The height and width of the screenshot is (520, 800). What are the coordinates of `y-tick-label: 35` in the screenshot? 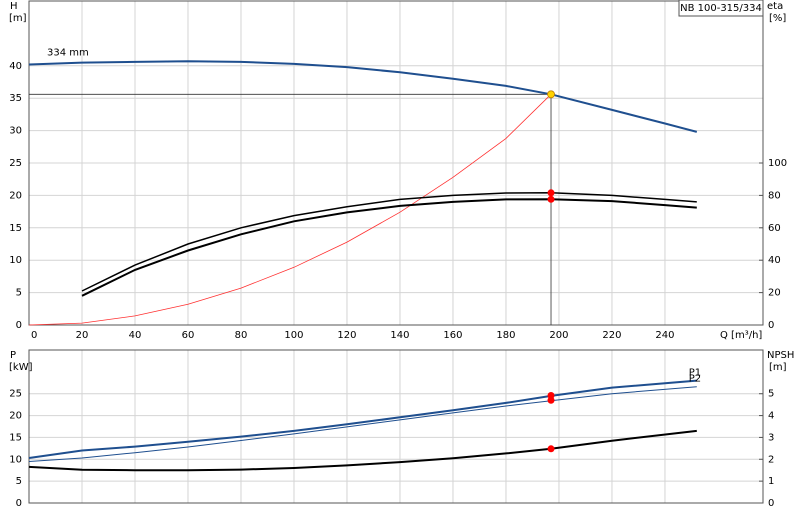 It's located at (15, 98).